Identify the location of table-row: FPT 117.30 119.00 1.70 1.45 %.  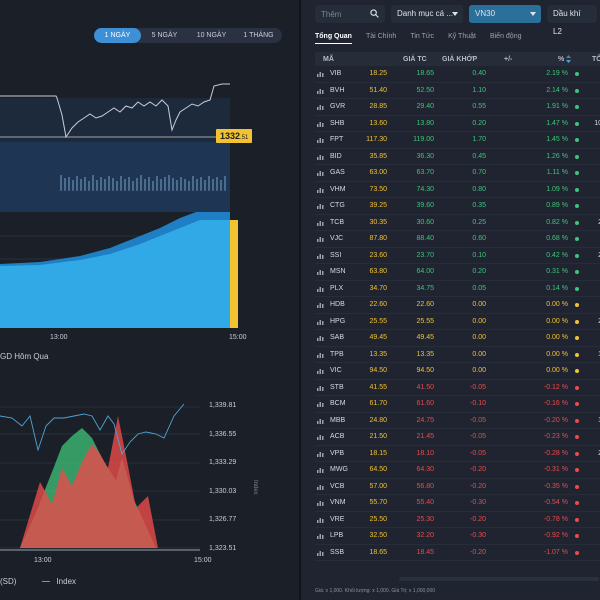
(457, 140).